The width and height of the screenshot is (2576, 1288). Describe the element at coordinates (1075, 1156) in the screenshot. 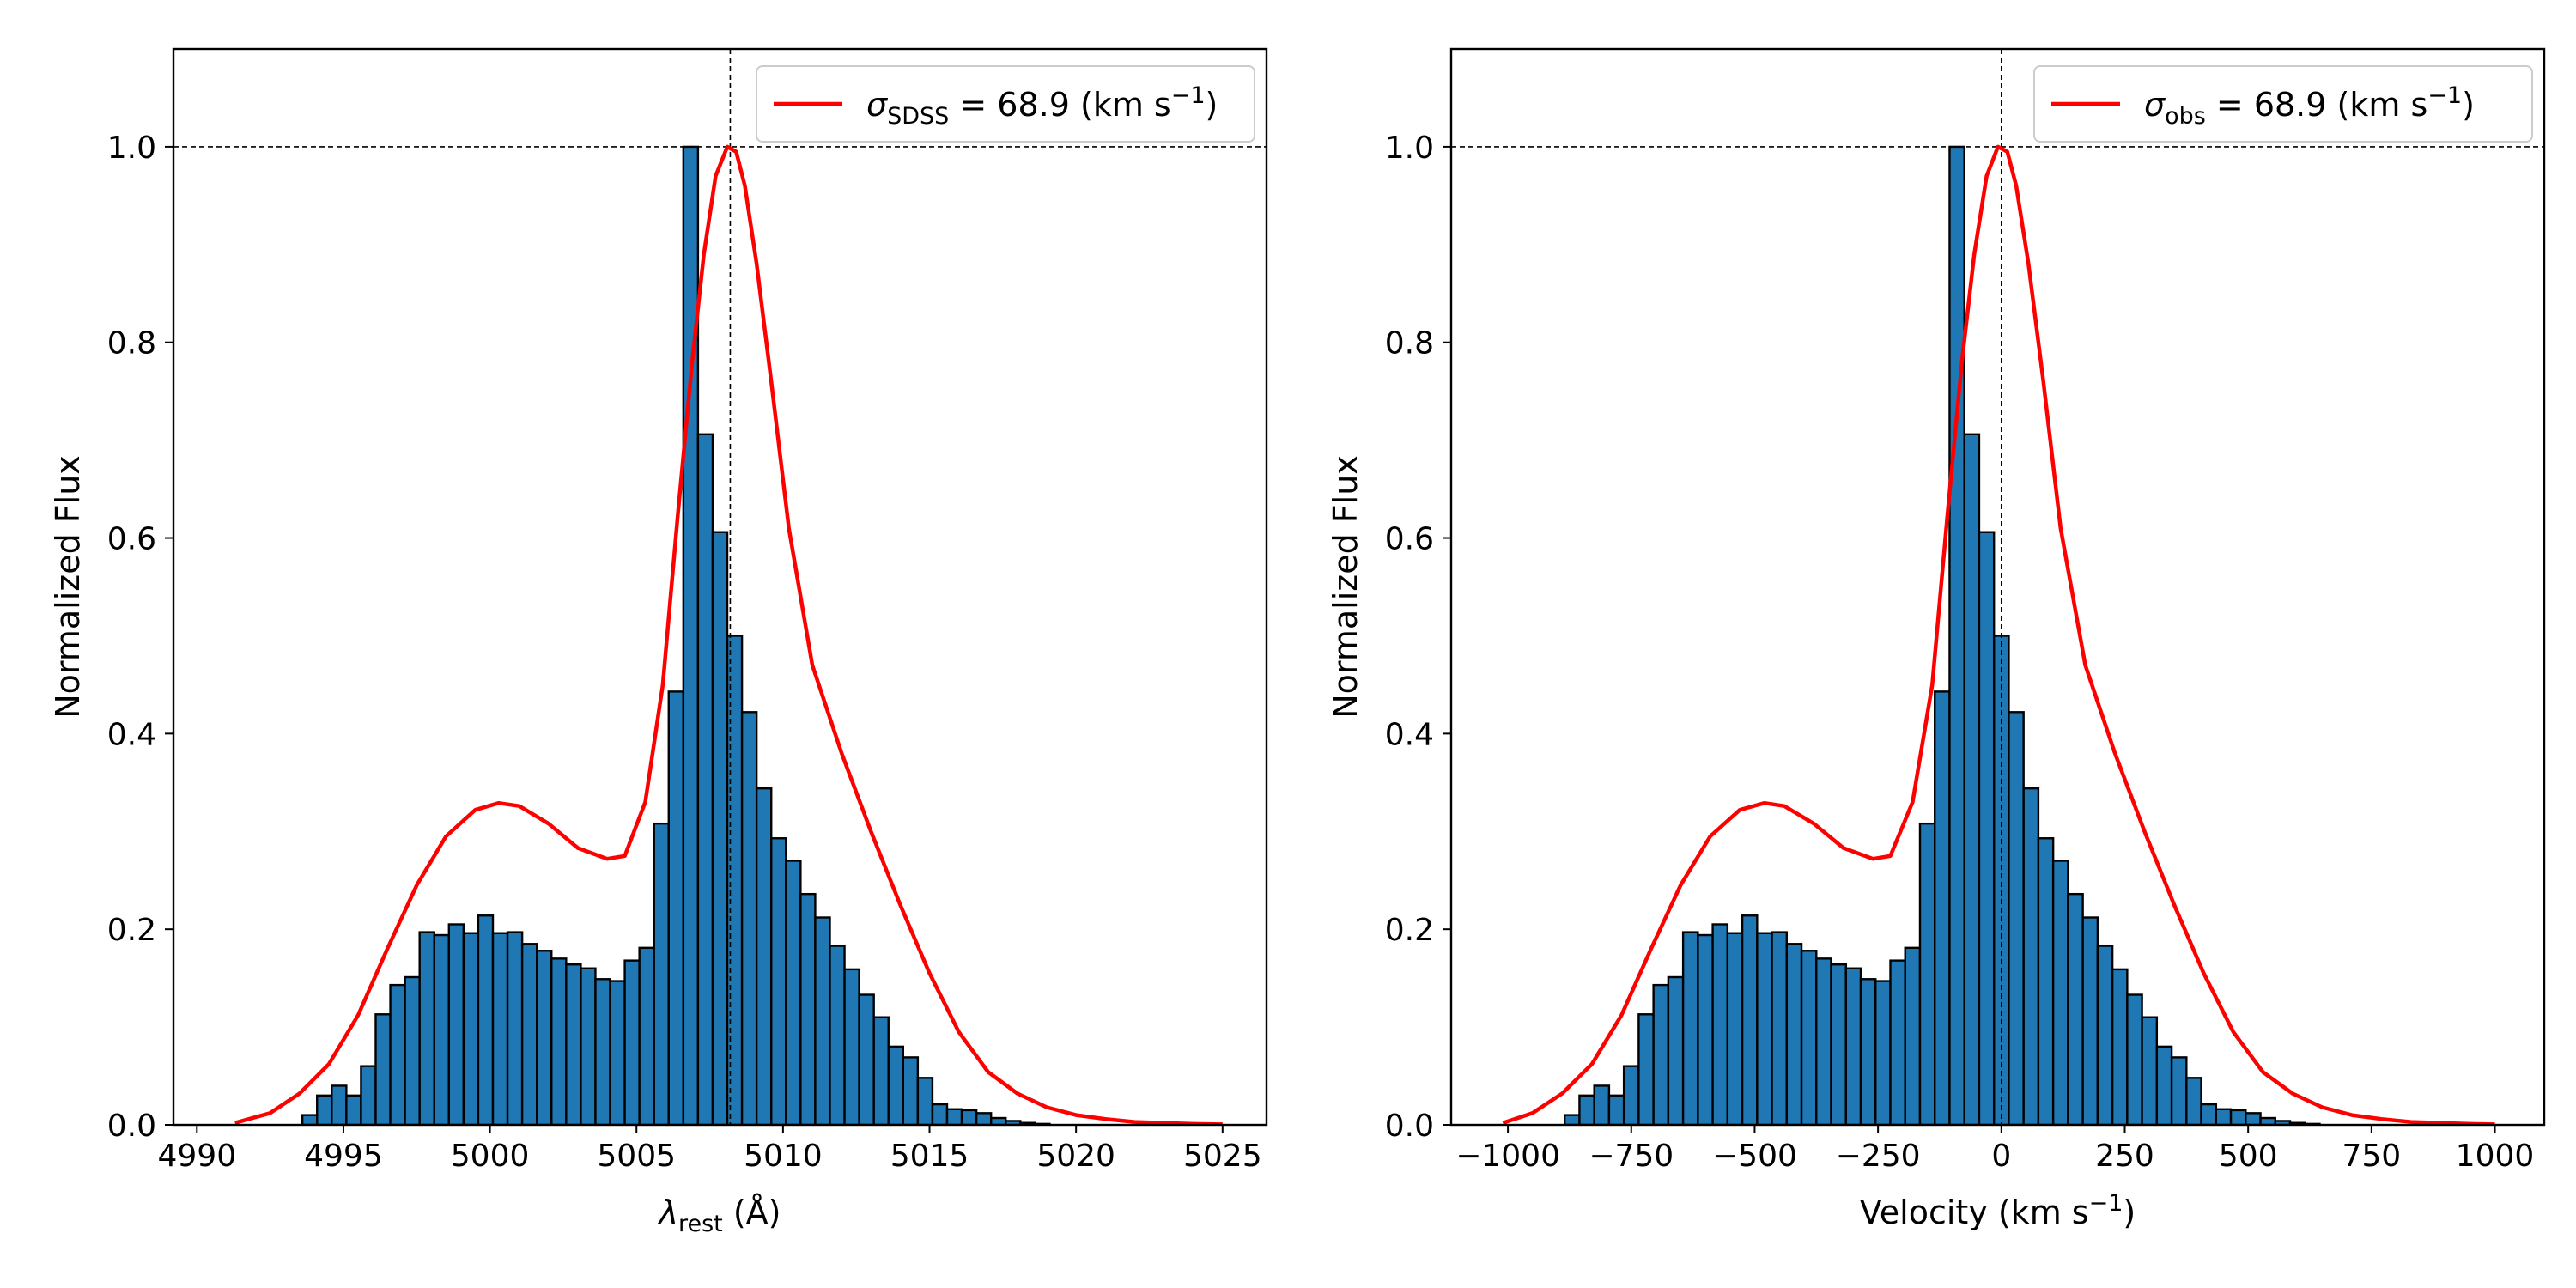

I see `left-x-tick-label: 5020` at that location.